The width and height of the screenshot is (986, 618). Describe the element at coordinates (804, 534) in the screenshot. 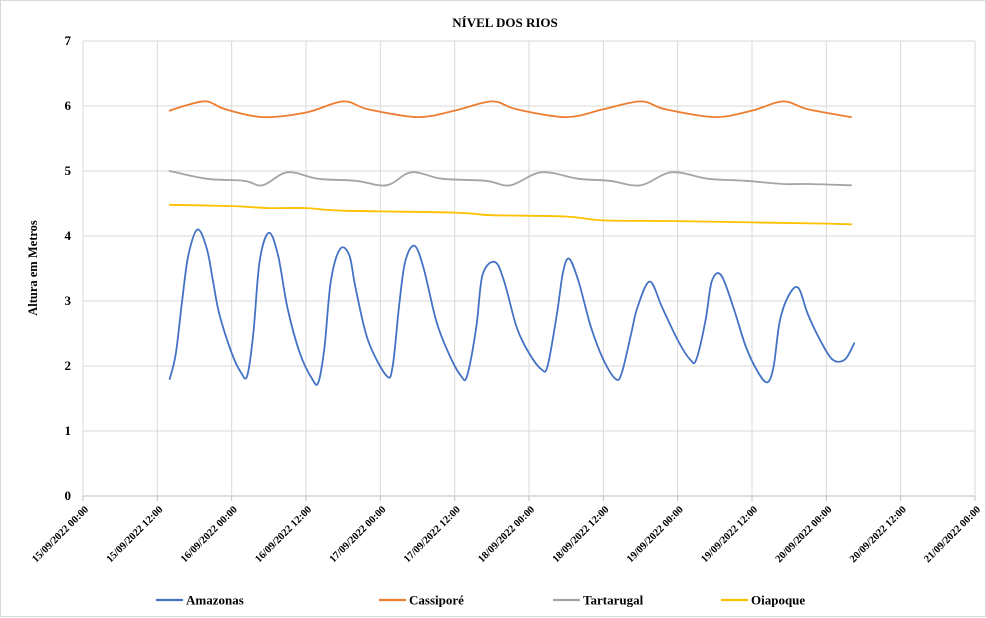

I see `x-tick-label: 20/09/2022 00:00` at that location.